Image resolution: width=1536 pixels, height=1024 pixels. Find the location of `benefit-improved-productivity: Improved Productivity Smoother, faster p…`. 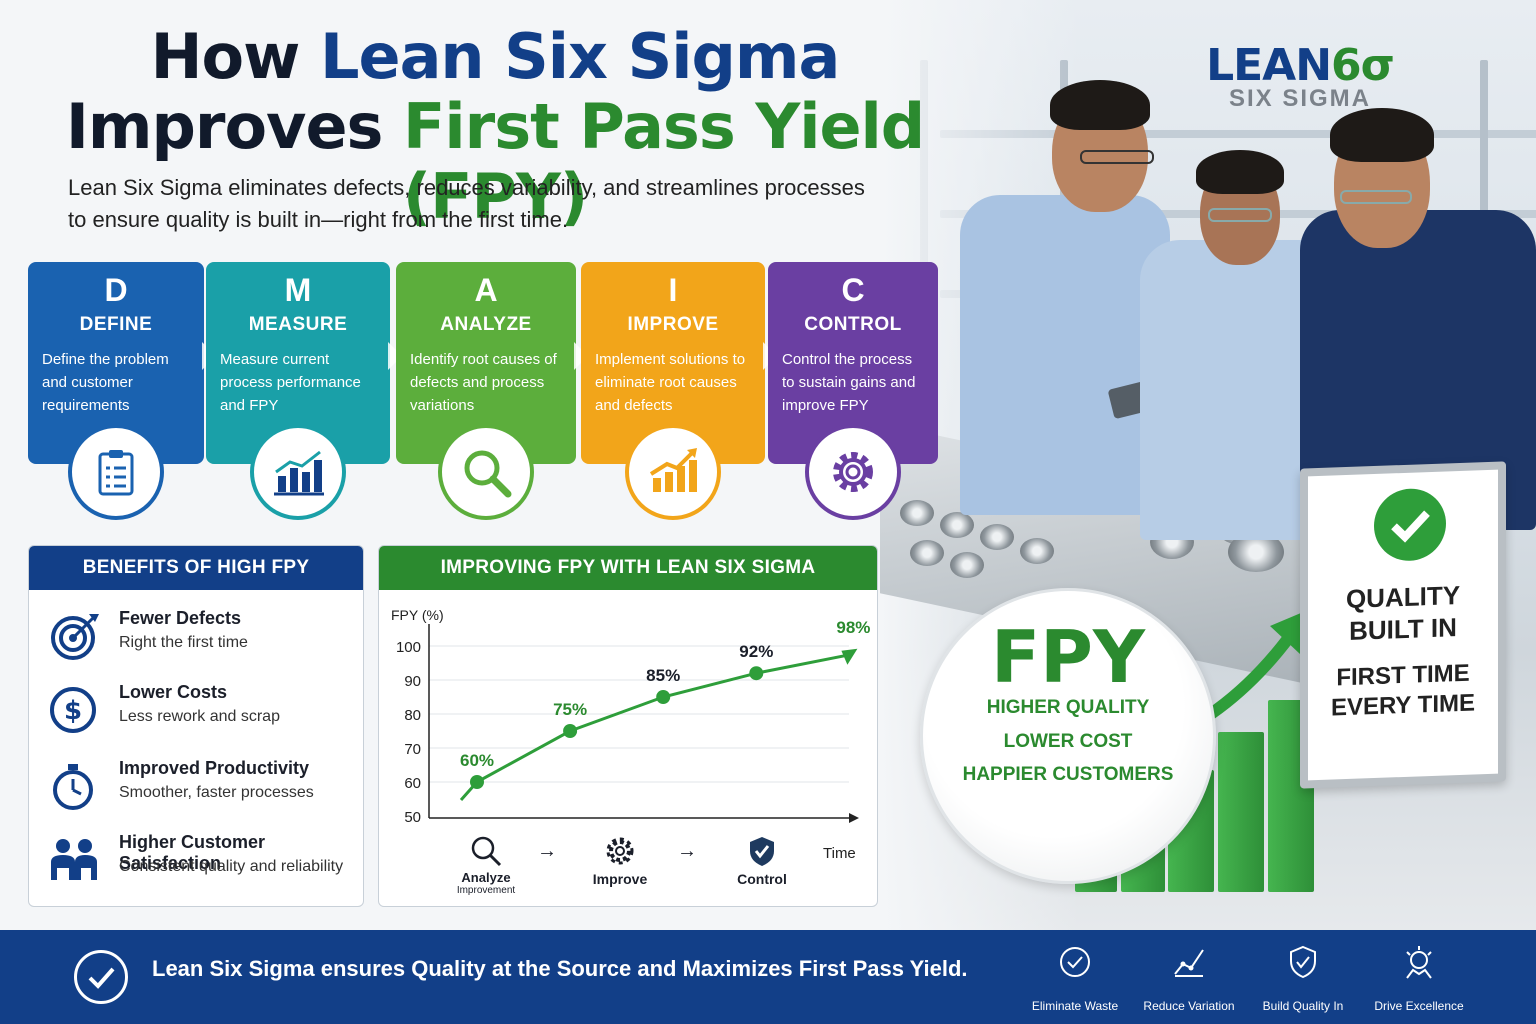

benefit-improved-productivity: Improved Productivity Smoother, faster p… is located at coordinates (205, 786).